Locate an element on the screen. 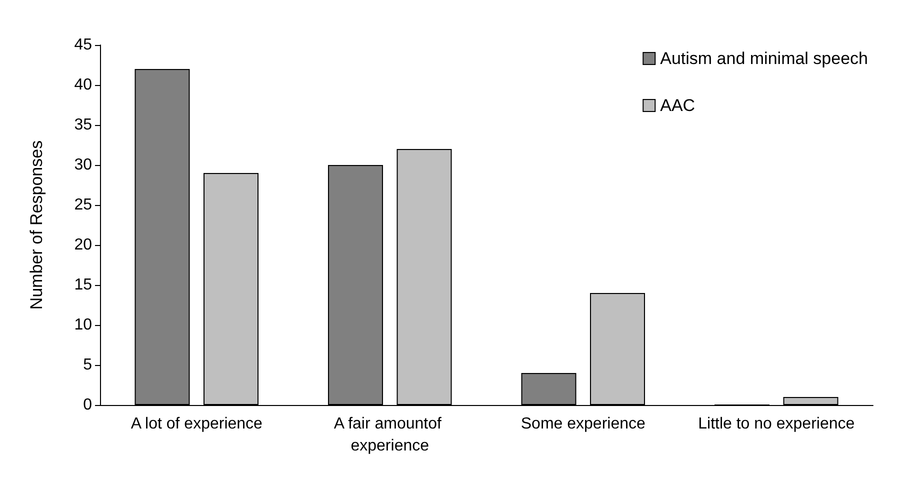 The width and height of the screenshot is (903, 477). y-axis-title: Number of Responses is located at coordinates (36, 225).